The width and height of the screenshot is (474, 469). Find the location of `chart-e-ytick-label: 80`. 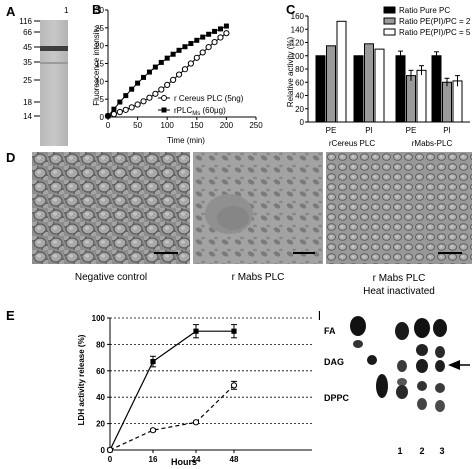

chart-e-ytick-label: 80 is located at coordinates (100, 344).